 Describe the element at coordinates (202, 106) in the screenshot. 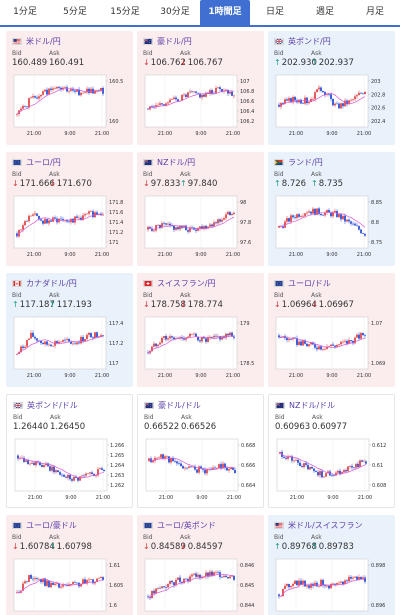

I see `price-chart: 107 106.8 106.6 106.4 106.2 21:00 9:00 21:00` at that location.